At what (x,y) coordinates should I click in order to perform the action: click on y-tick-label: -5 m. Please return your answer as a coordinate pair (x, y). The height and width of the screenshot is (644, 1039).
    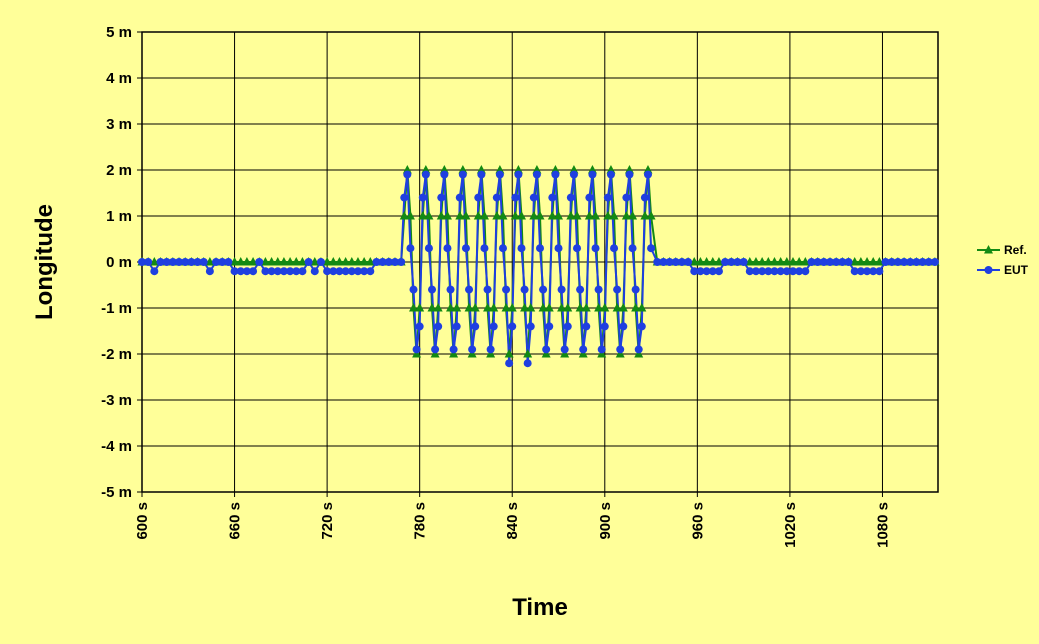
    Looking at the image, I should click on (116, 492).